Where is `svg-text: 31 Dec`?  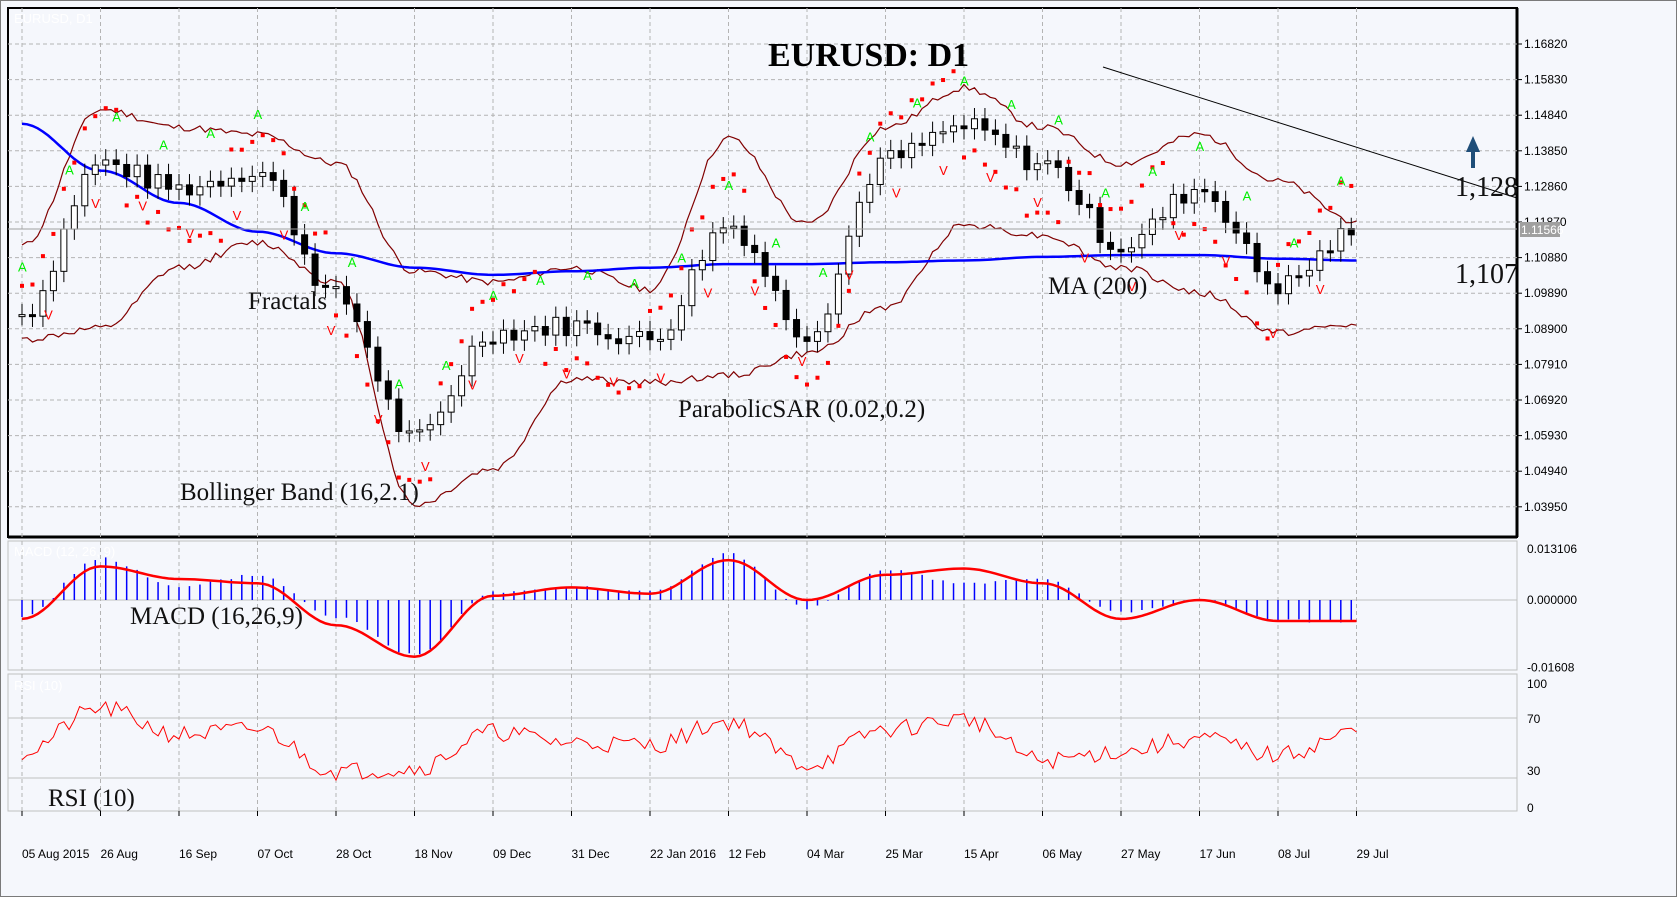 svg-text: 31 Dec is located at coordinates (591, 854).